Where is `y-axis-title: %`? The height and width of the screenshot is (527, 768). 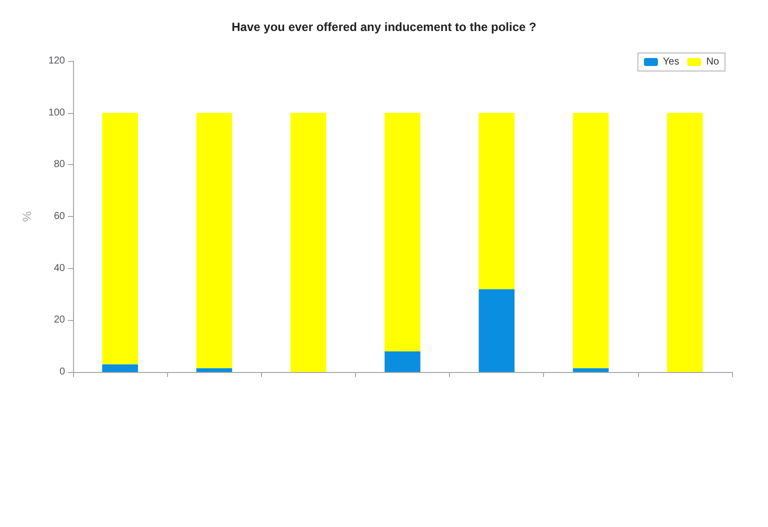 y-axis-title: % is located at coordinates (27, 216).